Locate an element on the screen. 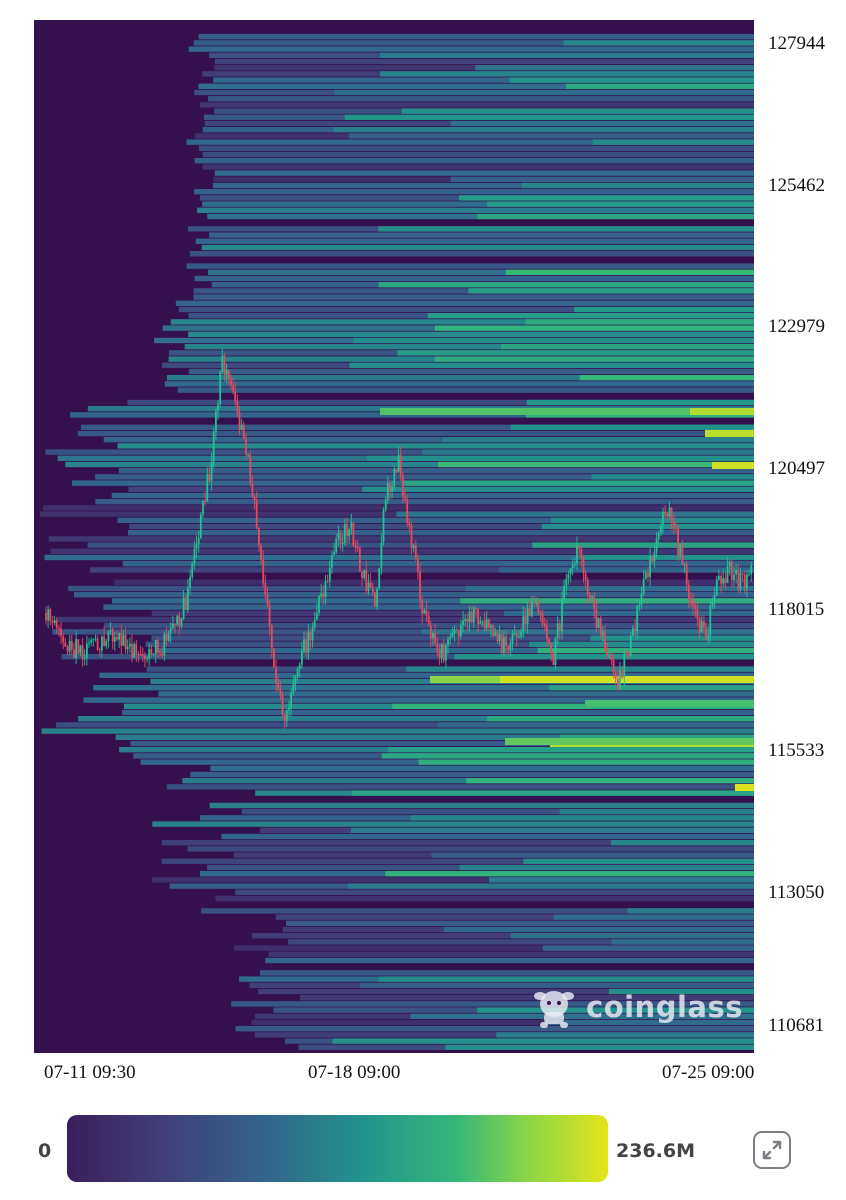 The height and width of the screenshot is (1200, 846). x-tick-label: 07-18 09:00 is located at coordinates (354, 1072).